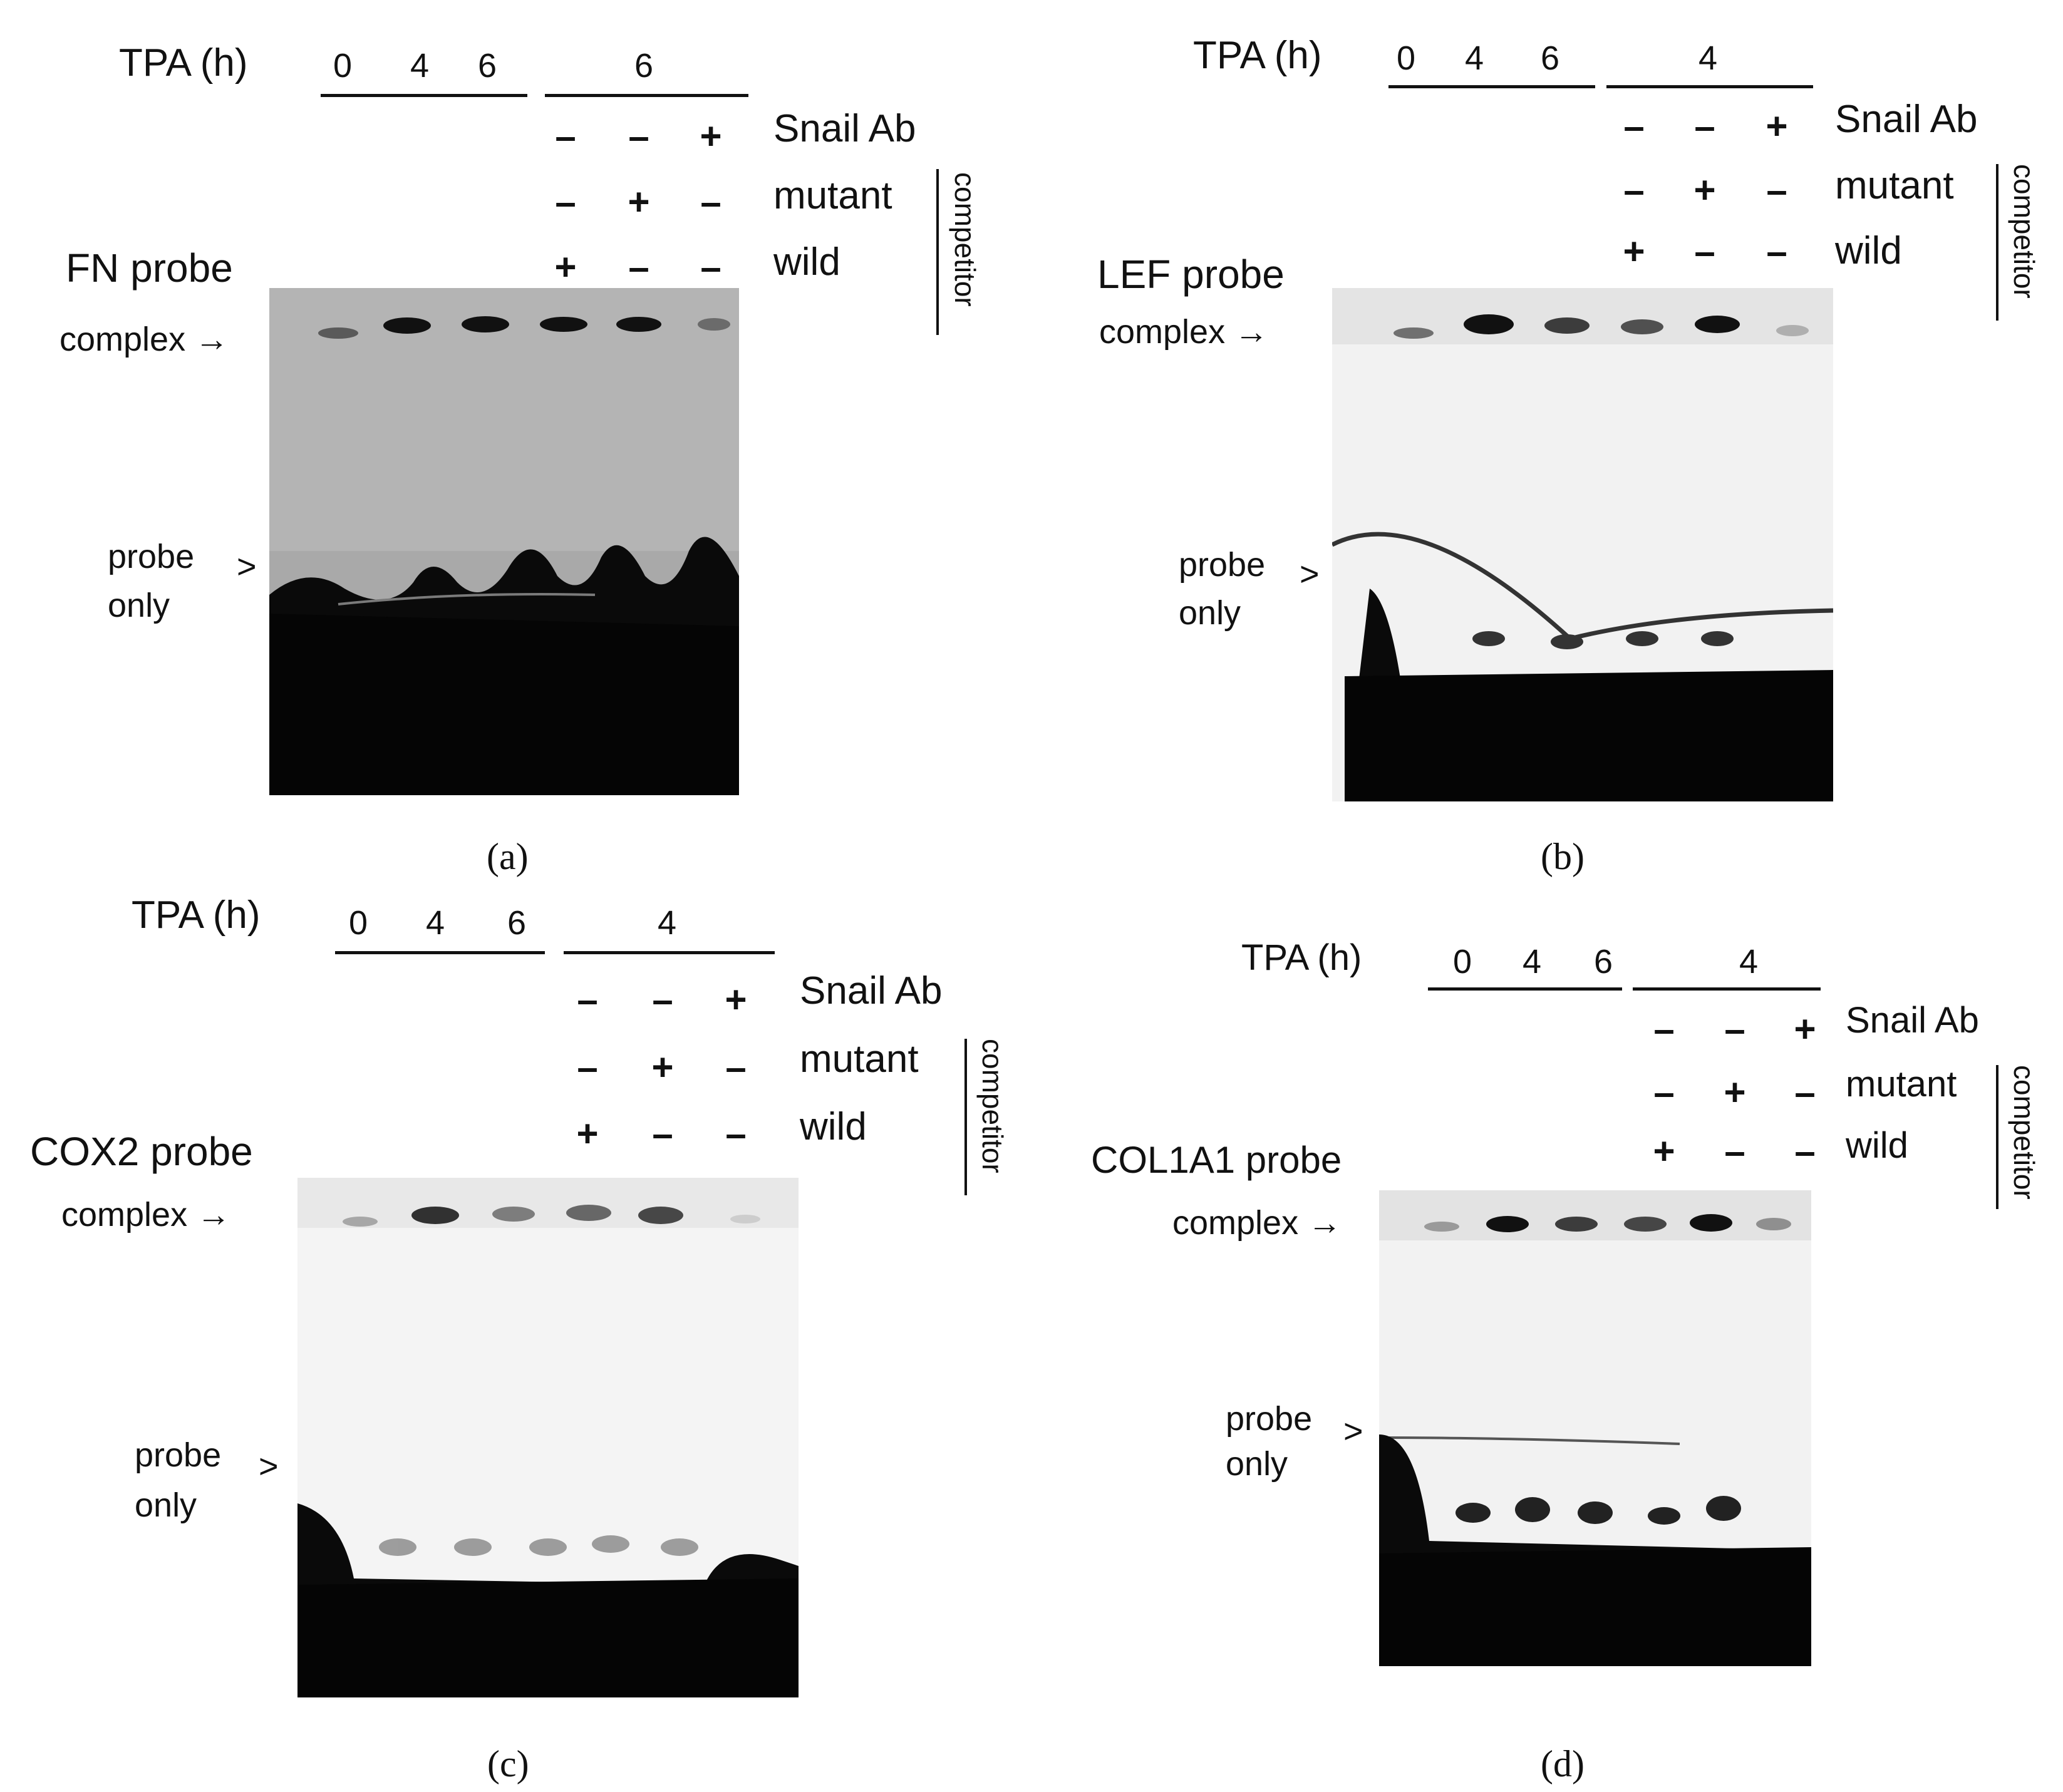  What do you see at coordinates (508, 856) in the screenshot?
I see `panel-caption: (a)` at bounding box center [508, 856].